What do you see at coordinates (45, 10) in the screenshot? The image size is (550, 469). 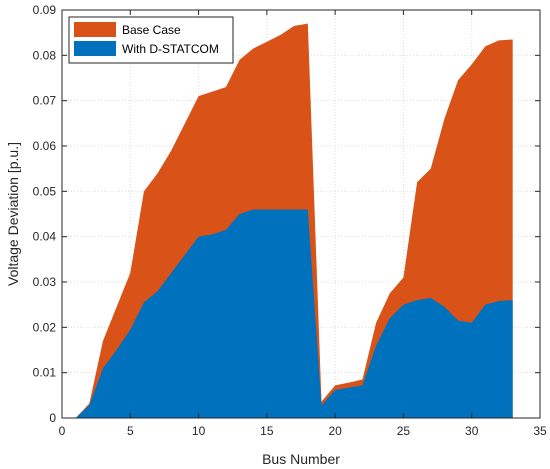 I see `y-tick-label: 0.09` at bounding box center [45, 10].